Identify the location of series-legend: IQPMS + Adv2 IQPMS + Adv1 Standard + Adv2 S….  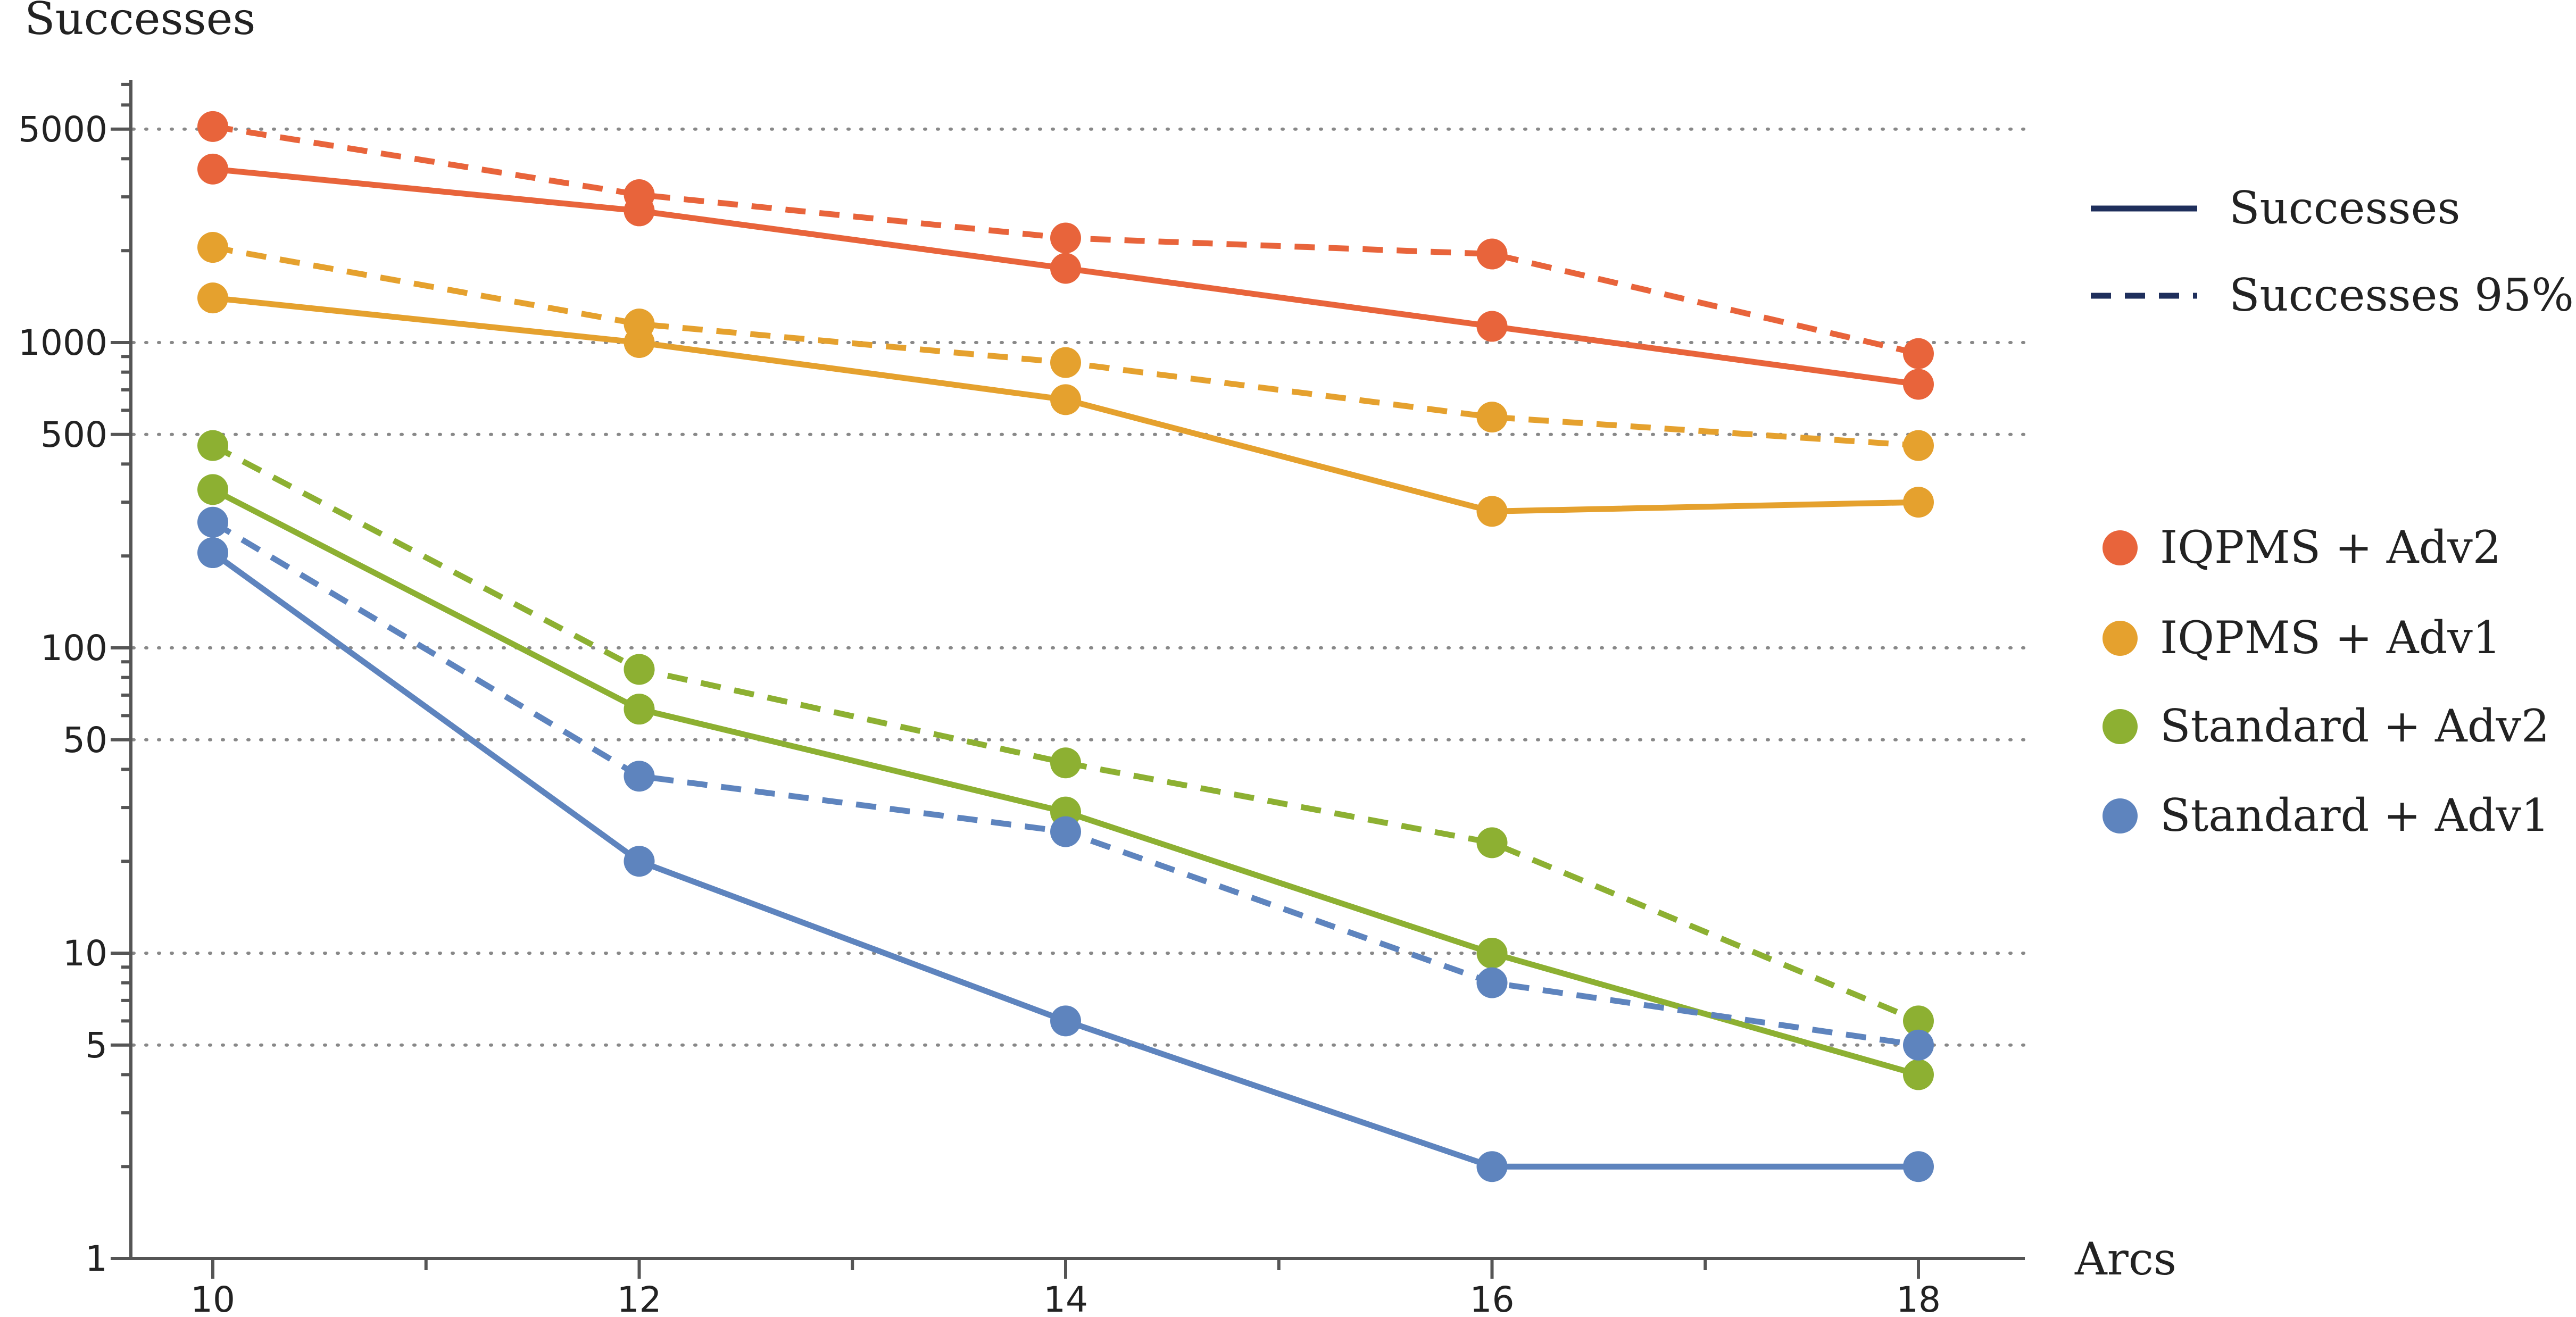
(2326, 681).